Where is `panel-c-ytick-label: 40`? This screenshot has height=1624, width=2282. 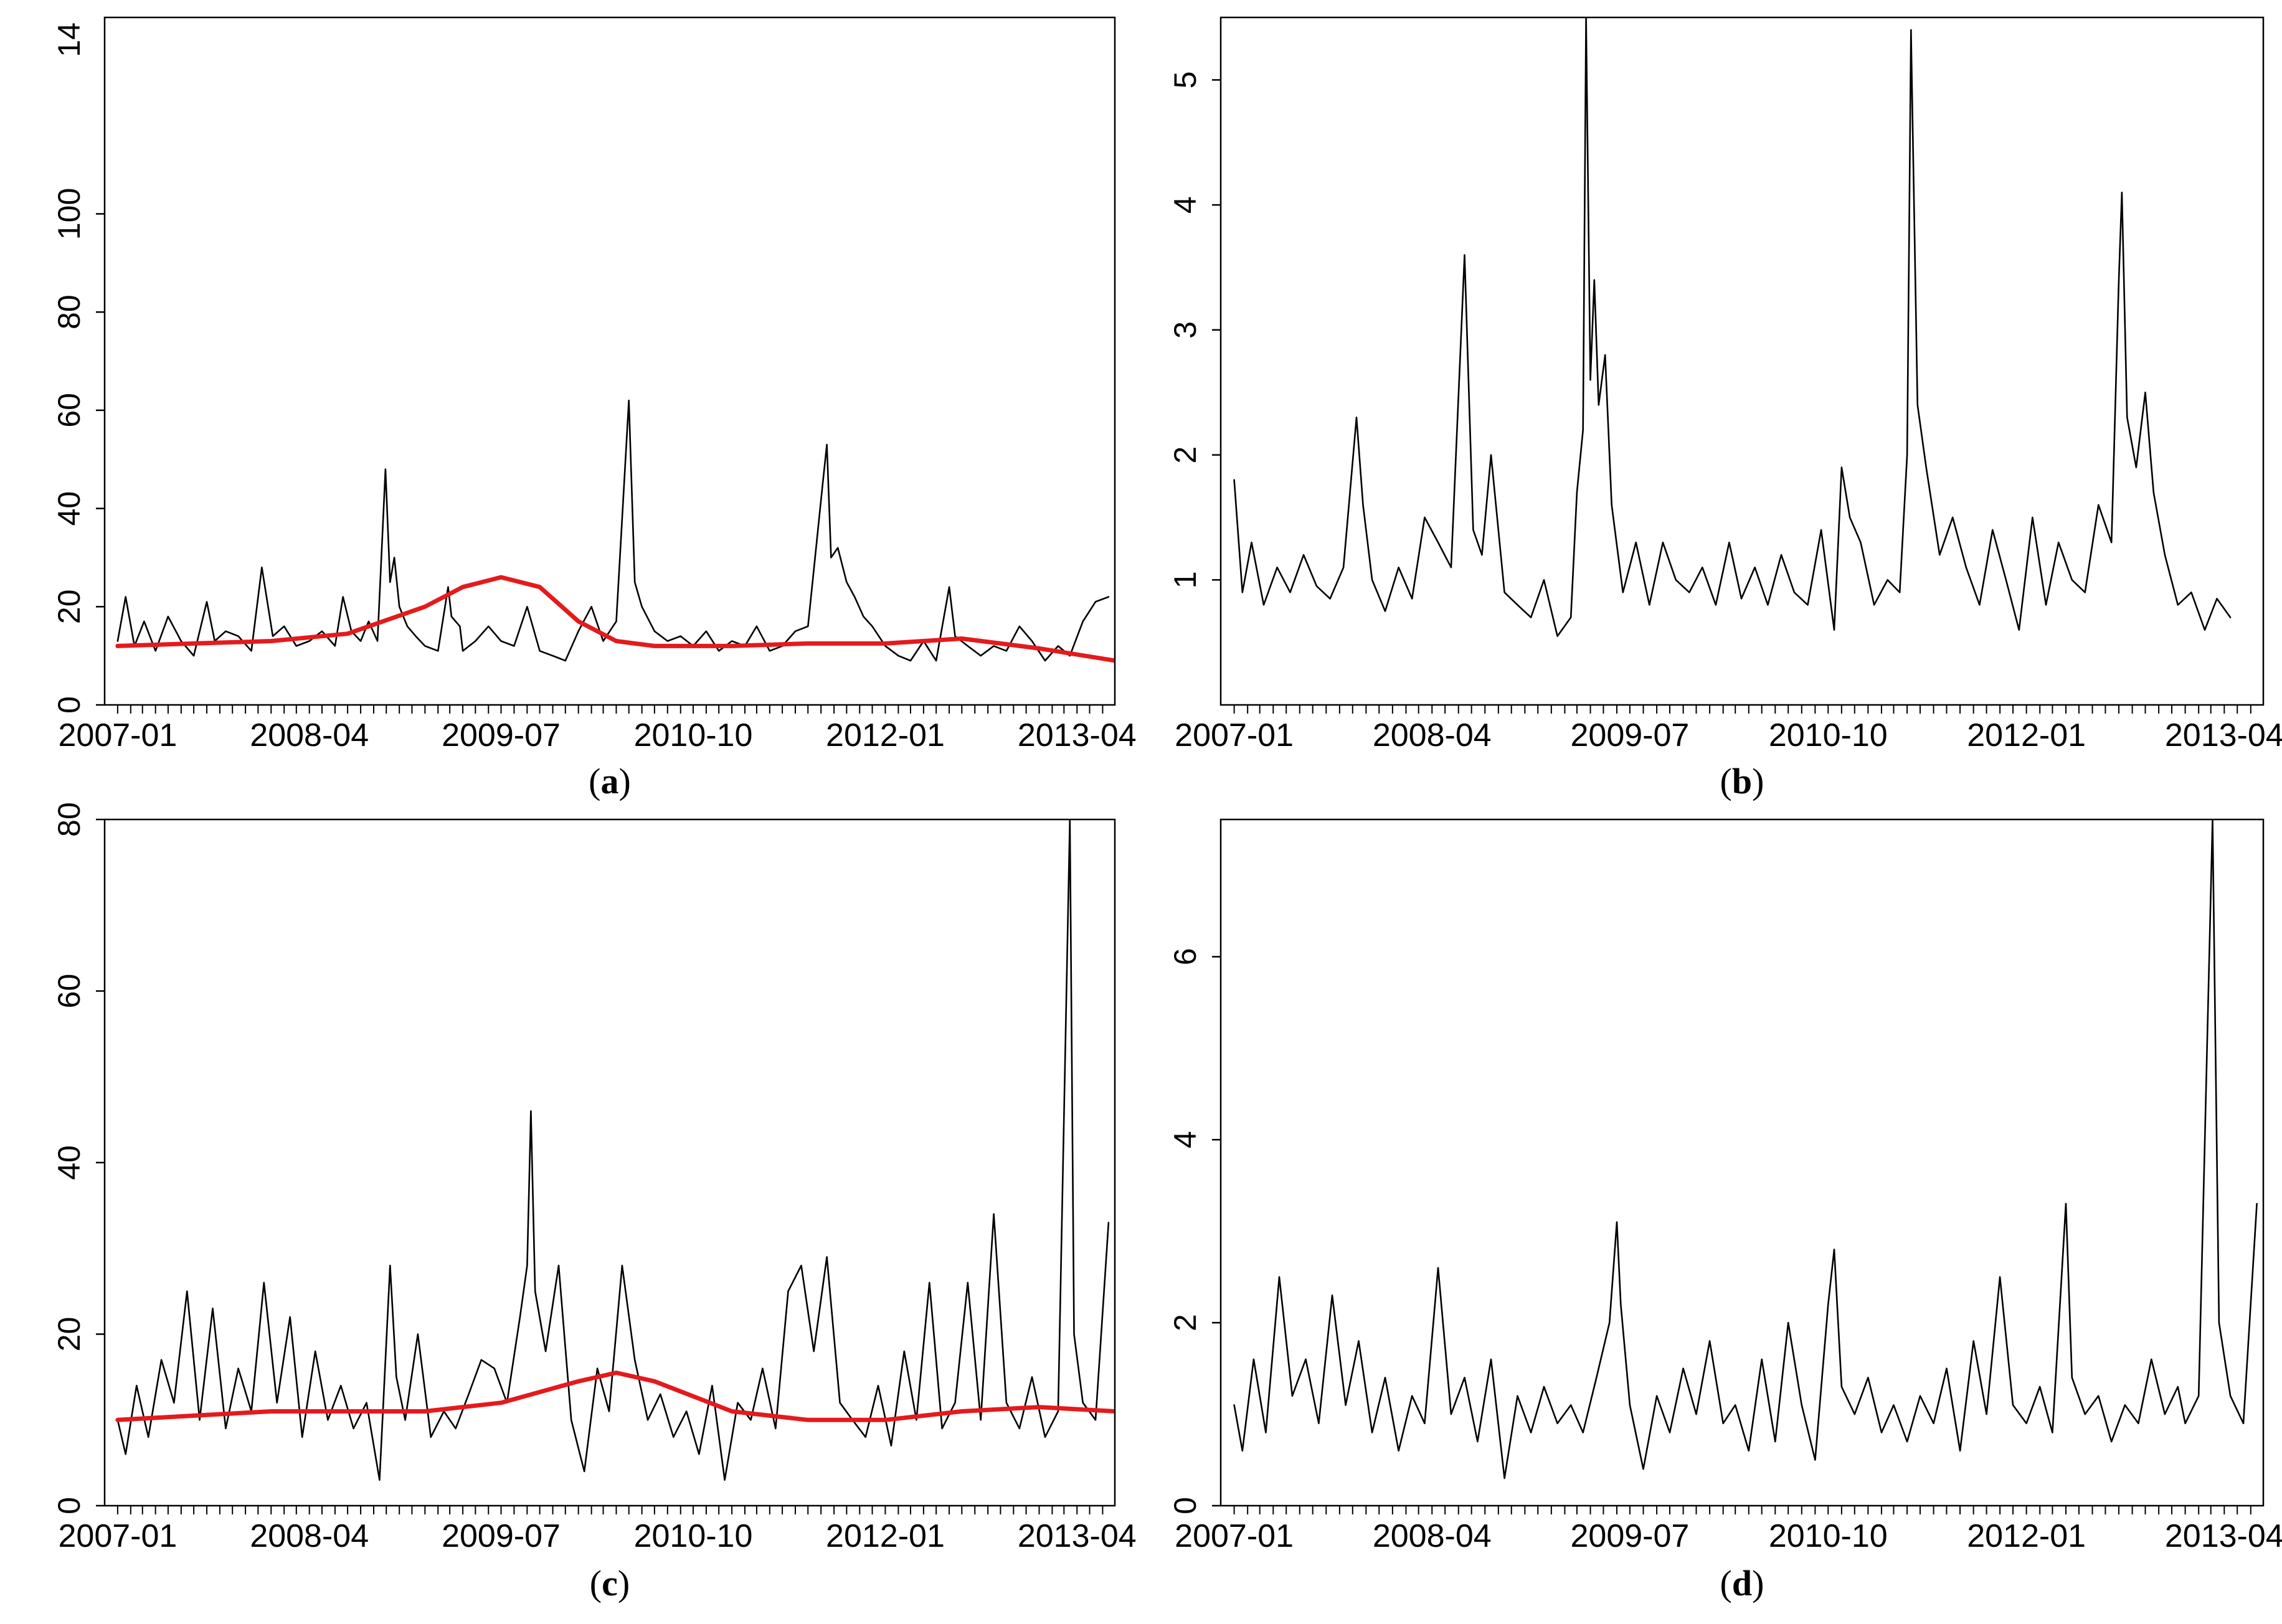
panel-c-ytick-label: 40 is located at coordinates (70, 1162).